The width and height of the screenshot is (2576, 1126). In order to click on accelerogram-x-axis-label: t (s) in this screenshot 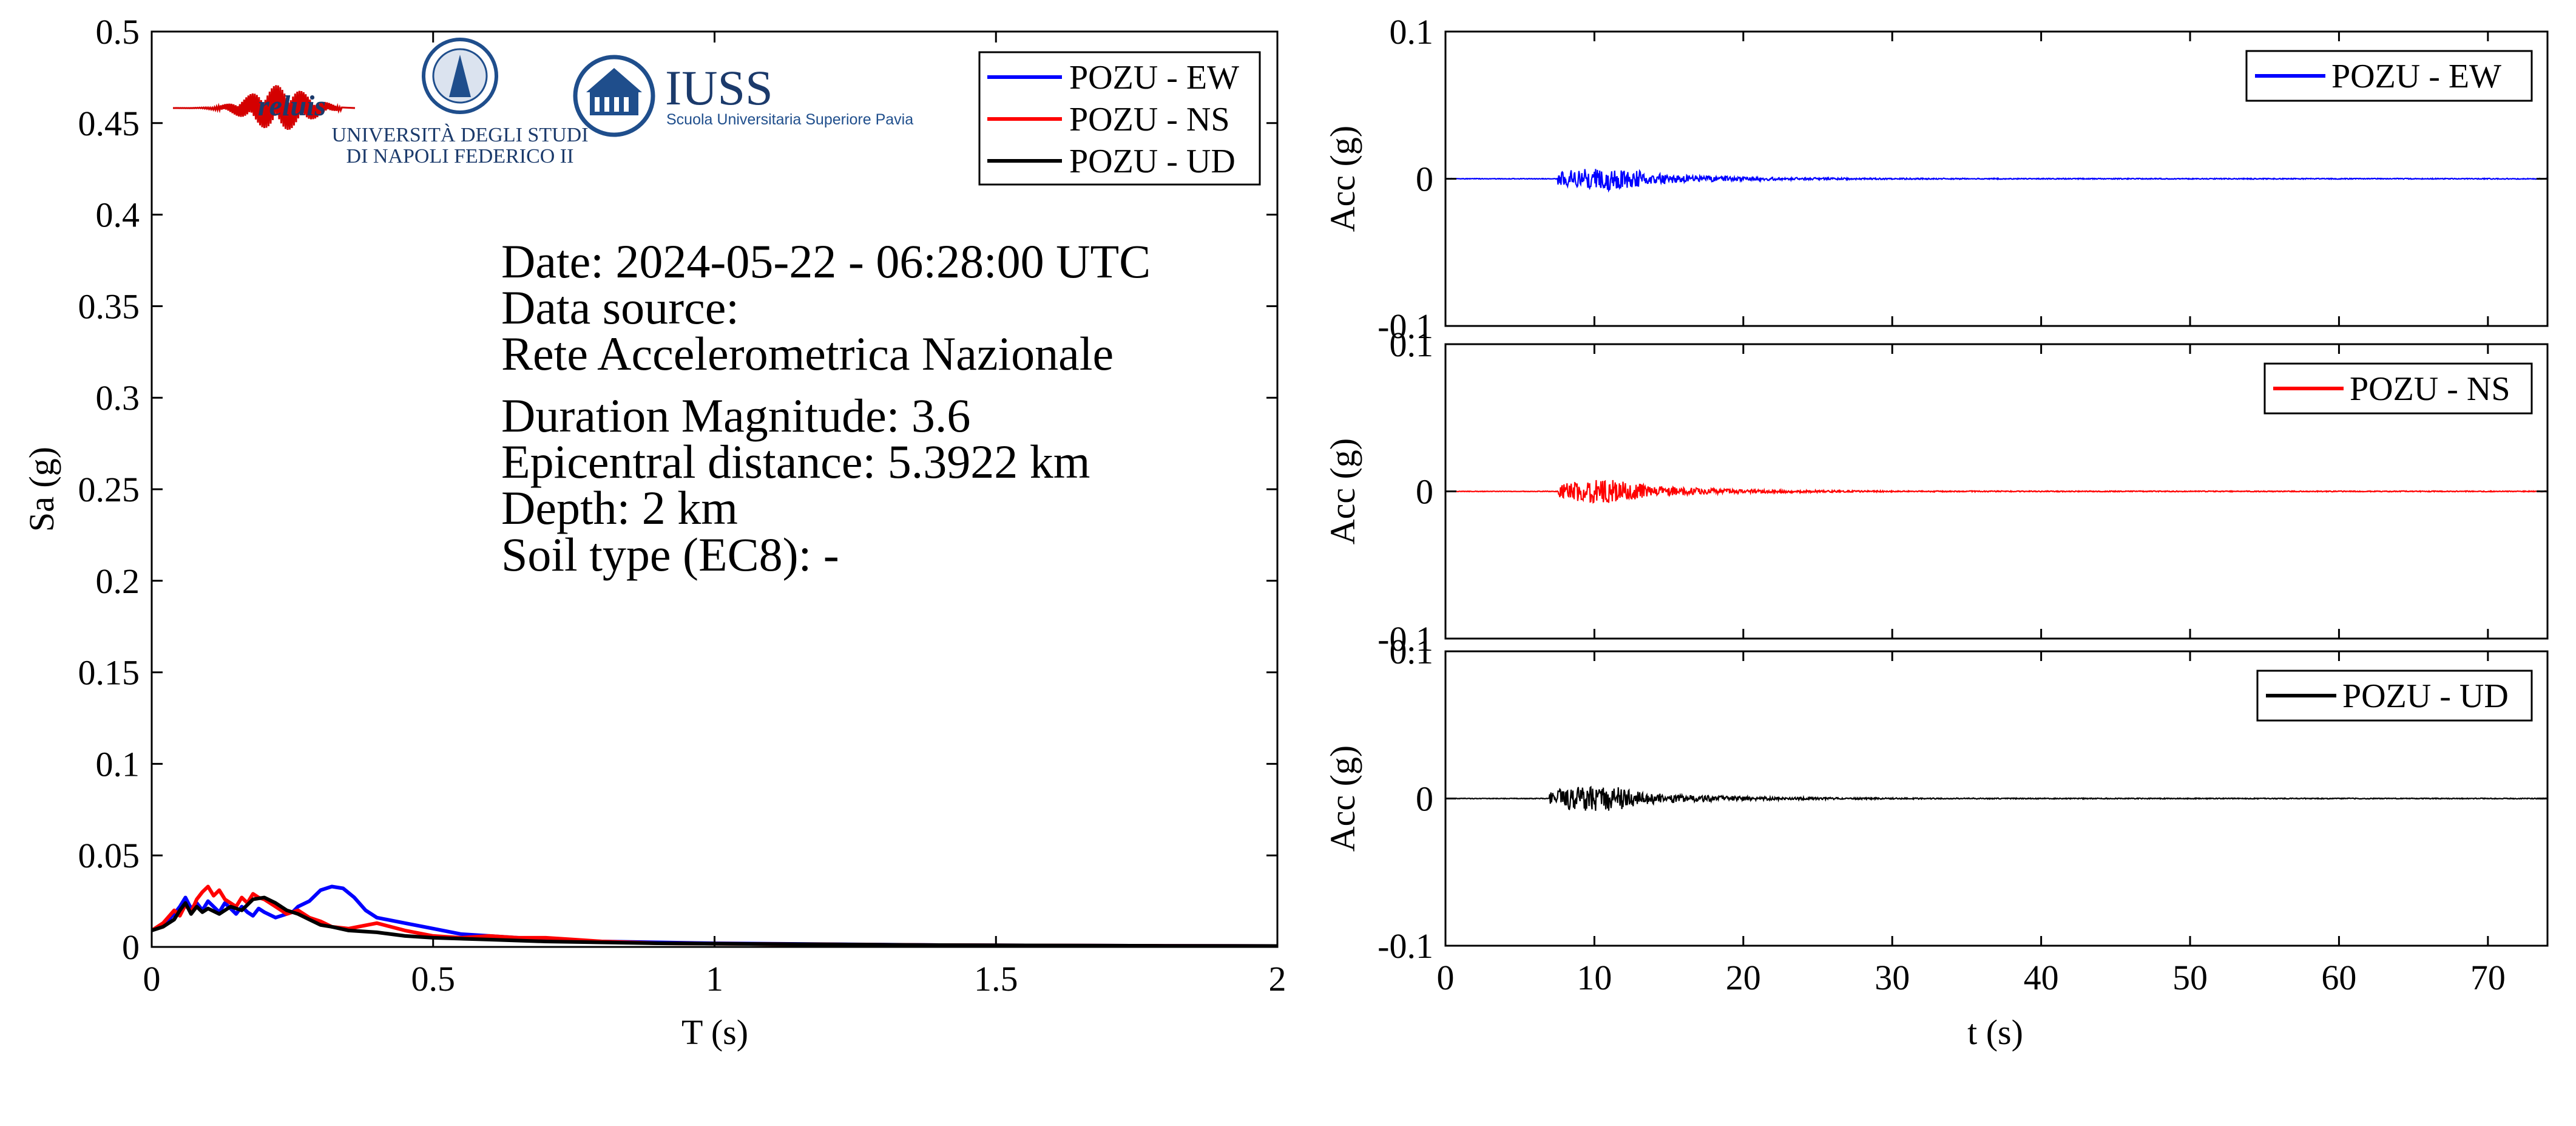, I will do `click(1995, 1032)`.